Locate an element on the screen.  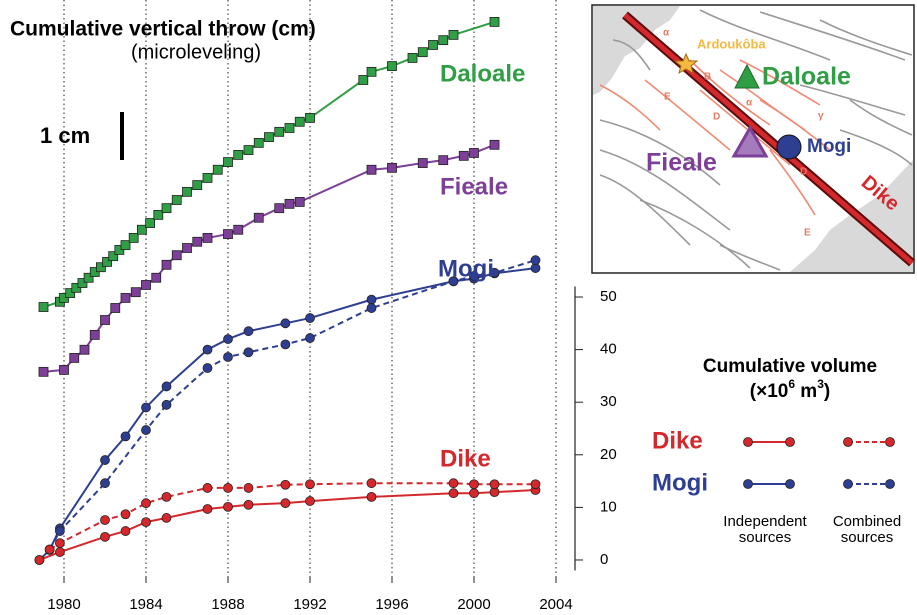
scale-bar-label: 1 cm is located at coordinates (65, 135).